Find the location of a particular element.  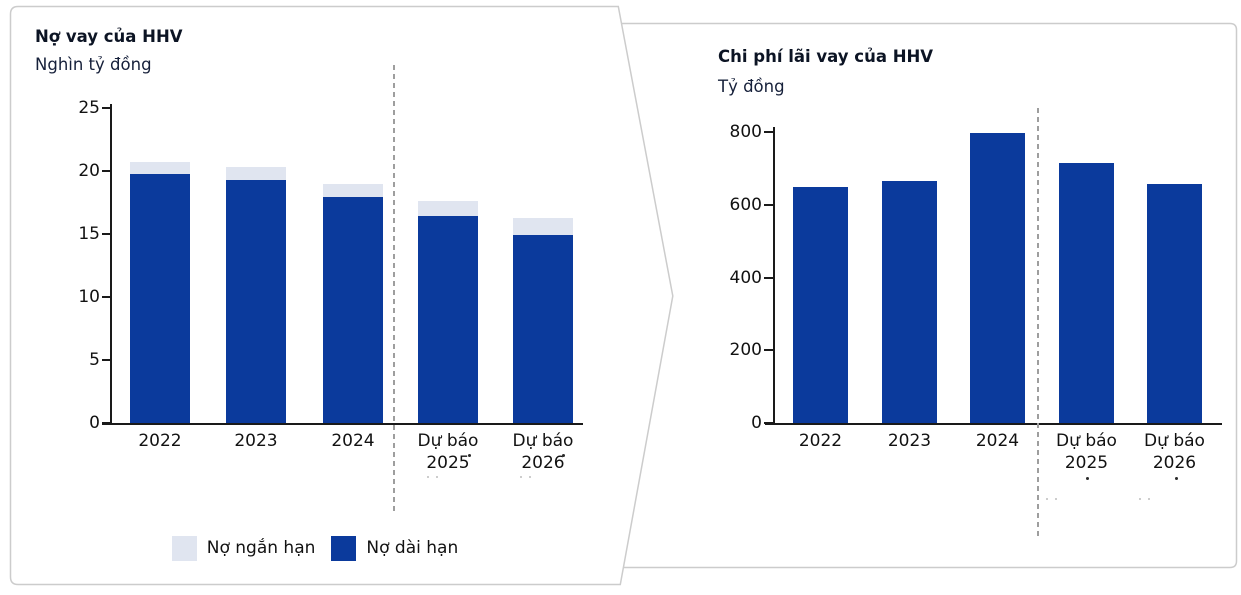

right-chart-unit-label: Tỷ đồng is located at coordinates (751, 86).